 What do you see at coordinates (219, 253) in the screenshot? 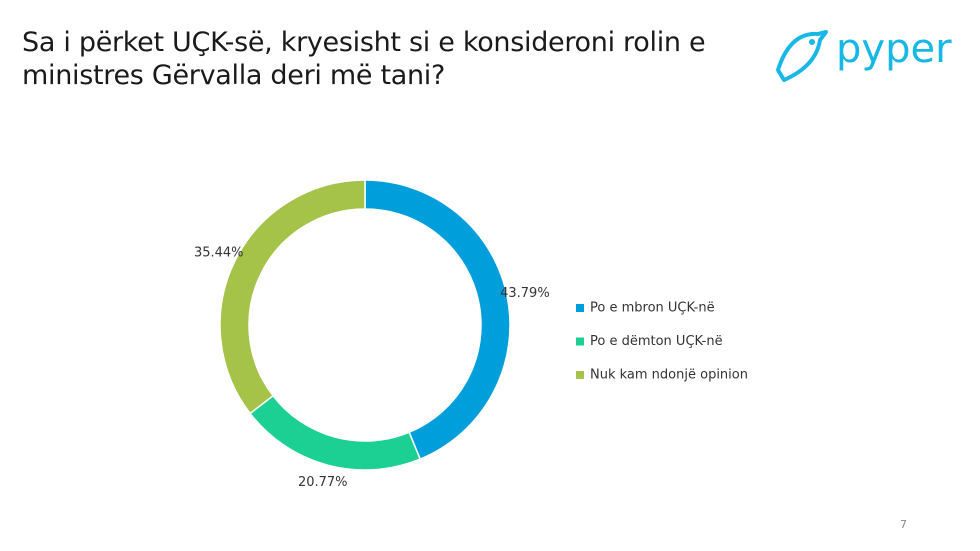
I see `data-label: 35.44%` at bounding box center [219, 253].